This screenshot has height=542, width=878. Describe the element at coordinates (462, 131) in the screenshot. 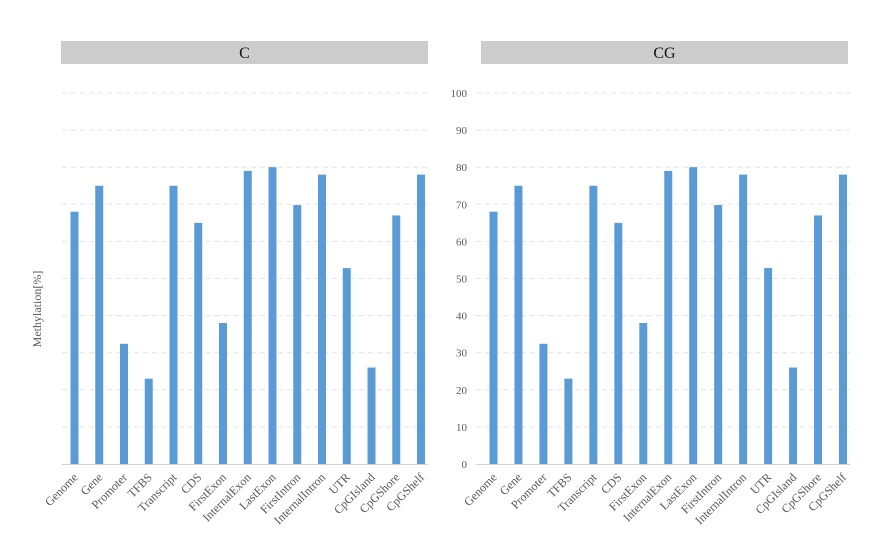

I see `y-tick-label: 90` at that location.